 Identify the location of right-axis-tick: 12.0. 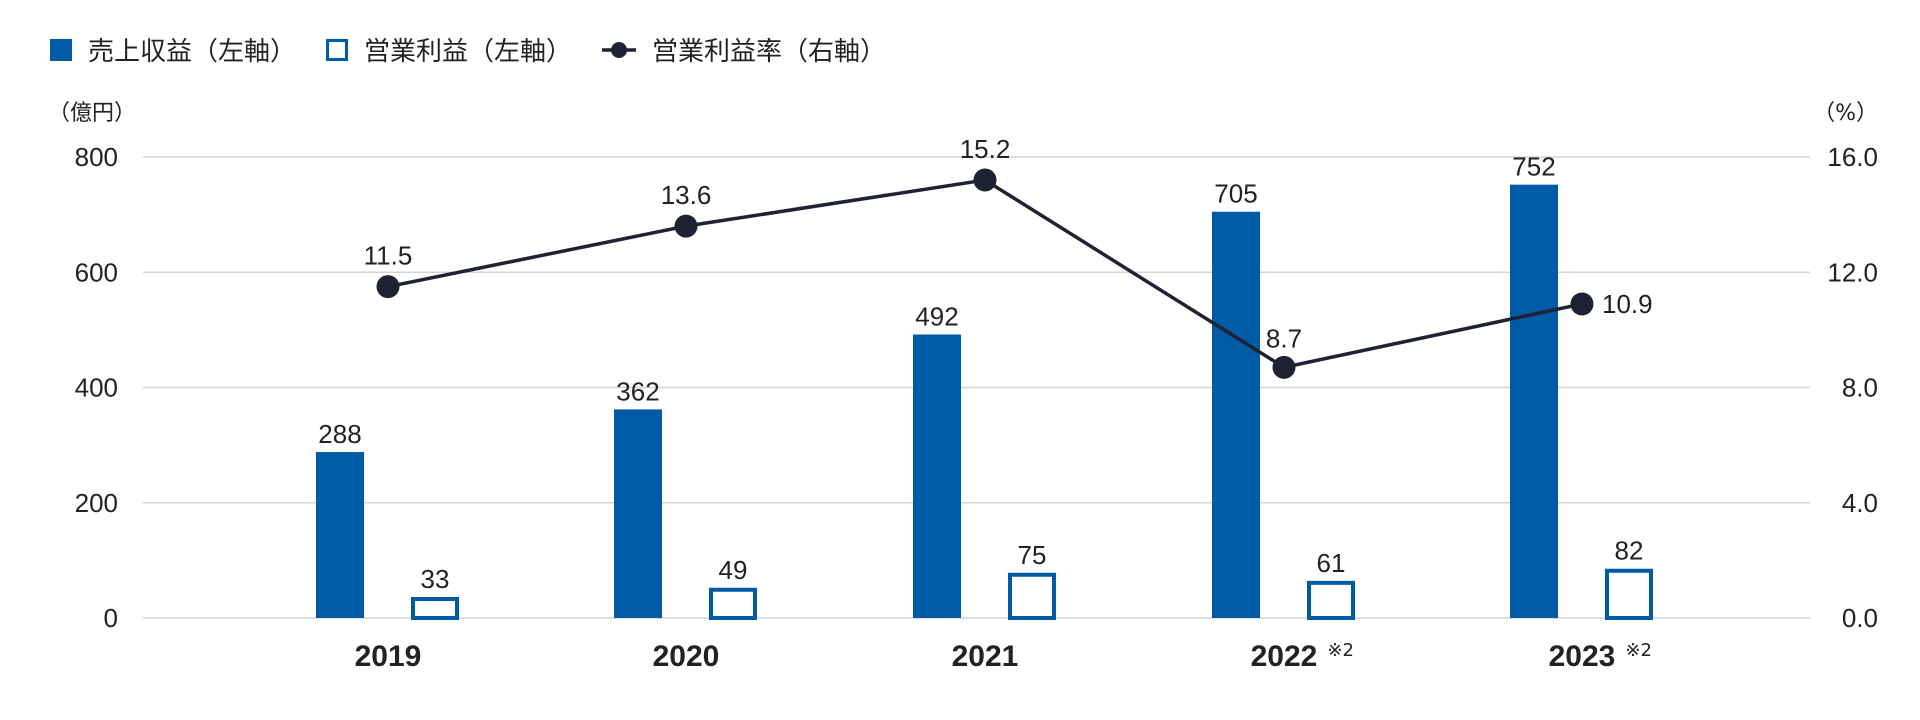
(1852, 272).